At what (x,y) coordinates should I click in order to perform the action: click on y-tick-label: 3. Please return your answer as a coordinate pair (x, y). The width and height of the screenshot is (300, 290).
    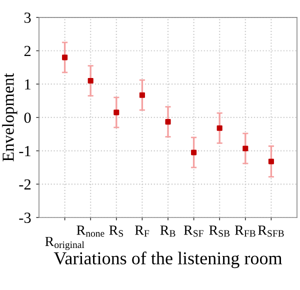
    Looking at the image, I should click on (27, 17).